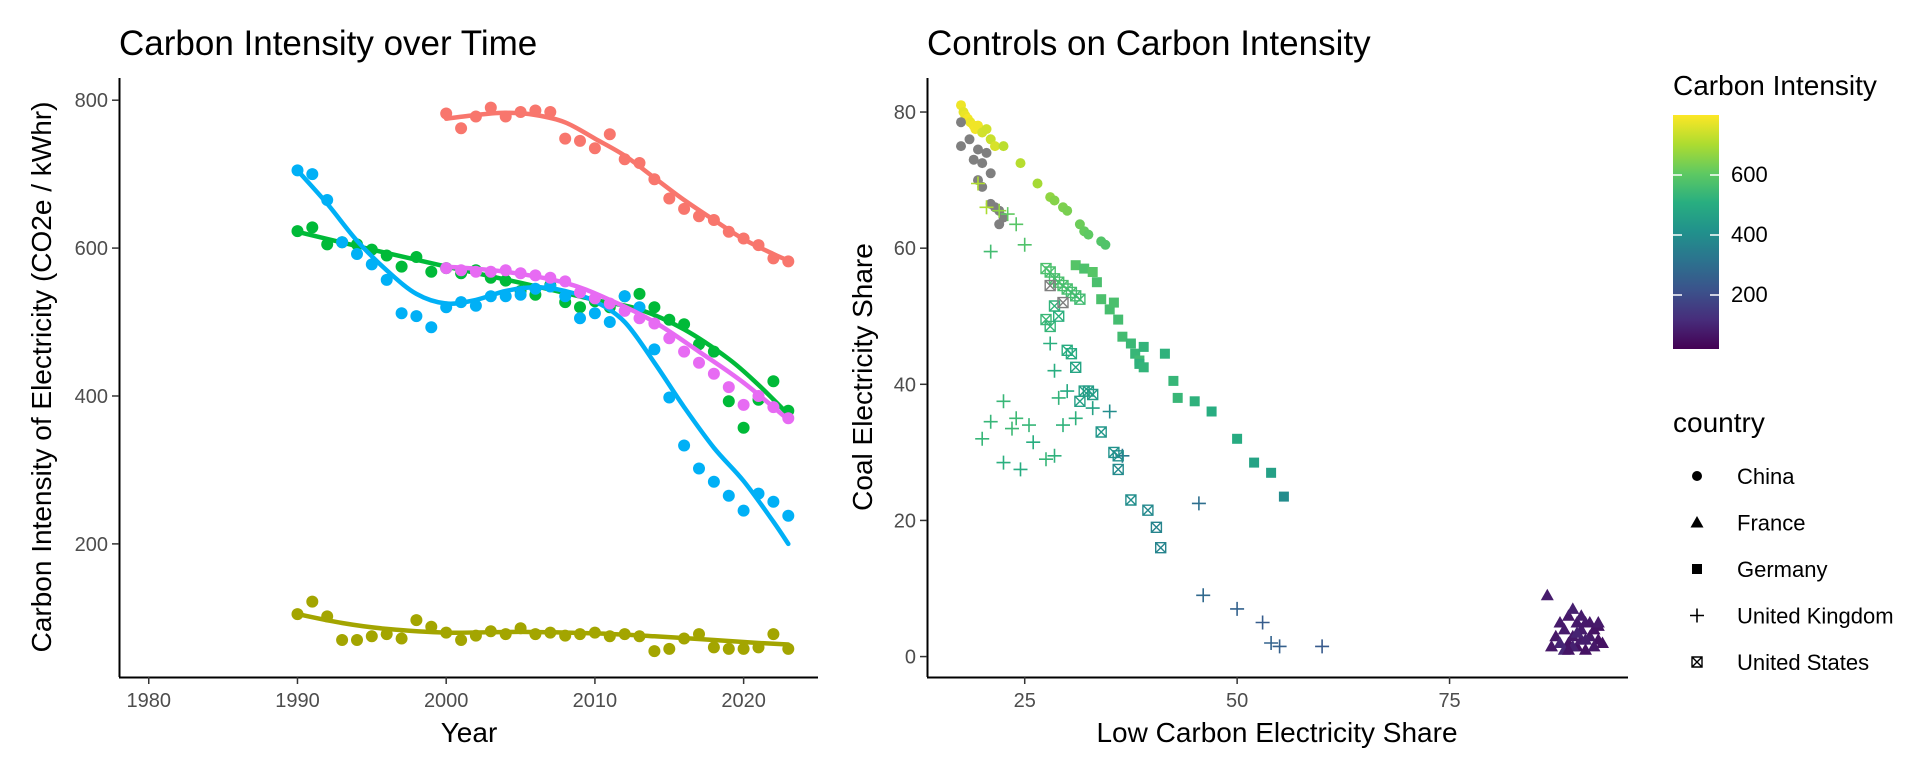 This screenshot has width=1920, height=768. Describe the element at coordinates (446, 701) in the screenshot. I see `x-tick-label: 2000` at that location.